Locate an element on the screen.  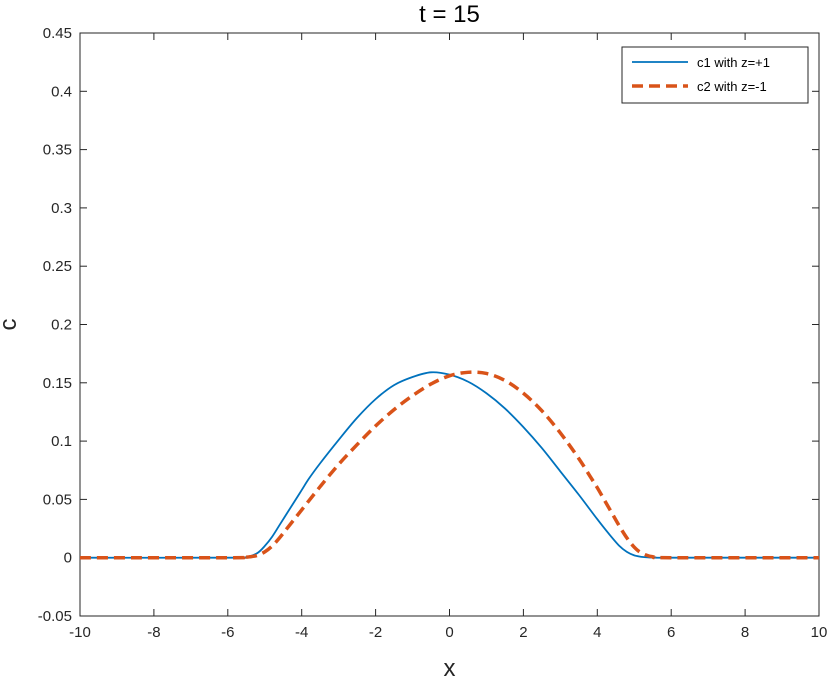
y-tick-label: 0.2 is located at coordinates (61, 325).